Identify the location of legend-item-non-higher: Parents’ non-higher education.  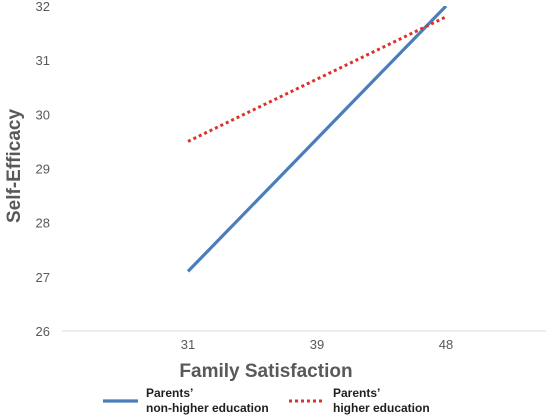
(186, 400).